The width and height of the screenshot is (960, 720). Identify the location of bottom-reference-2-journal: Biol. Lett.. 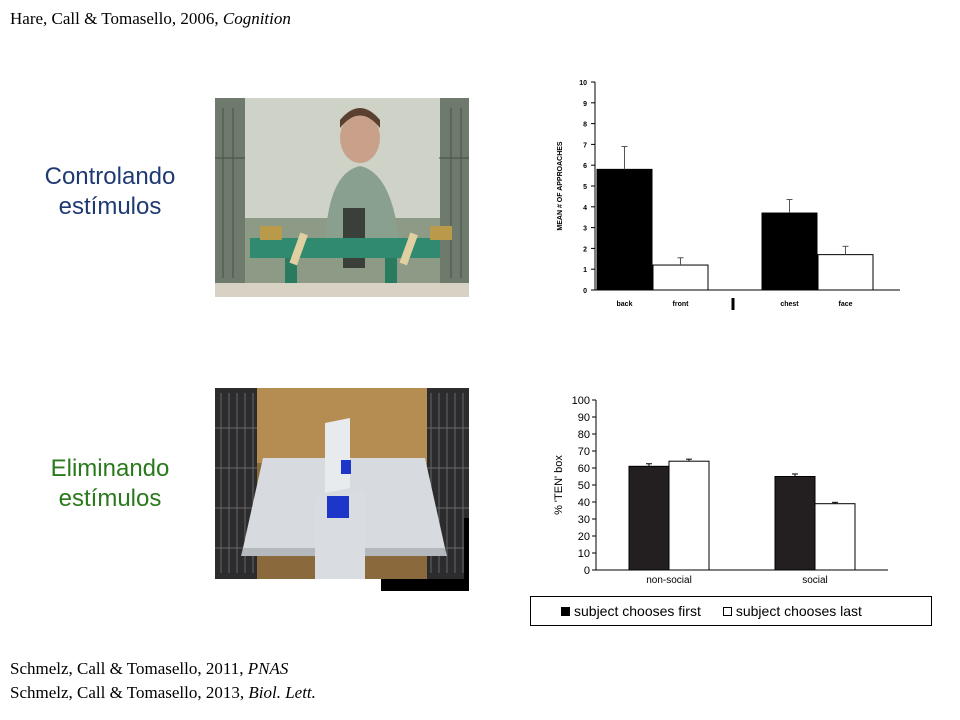
(282, 692).